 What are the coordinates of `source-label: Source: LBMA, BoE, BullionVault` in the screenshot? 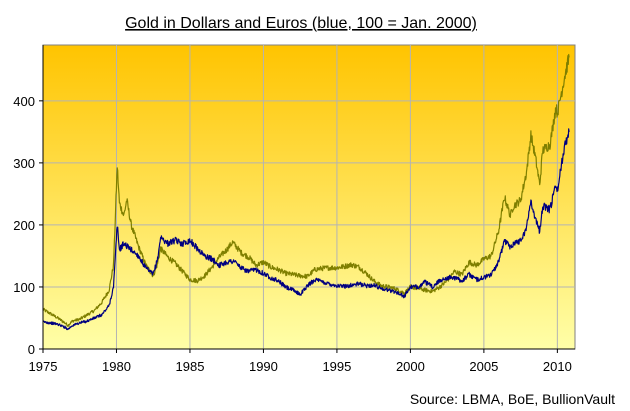 It's located at (512, 399).